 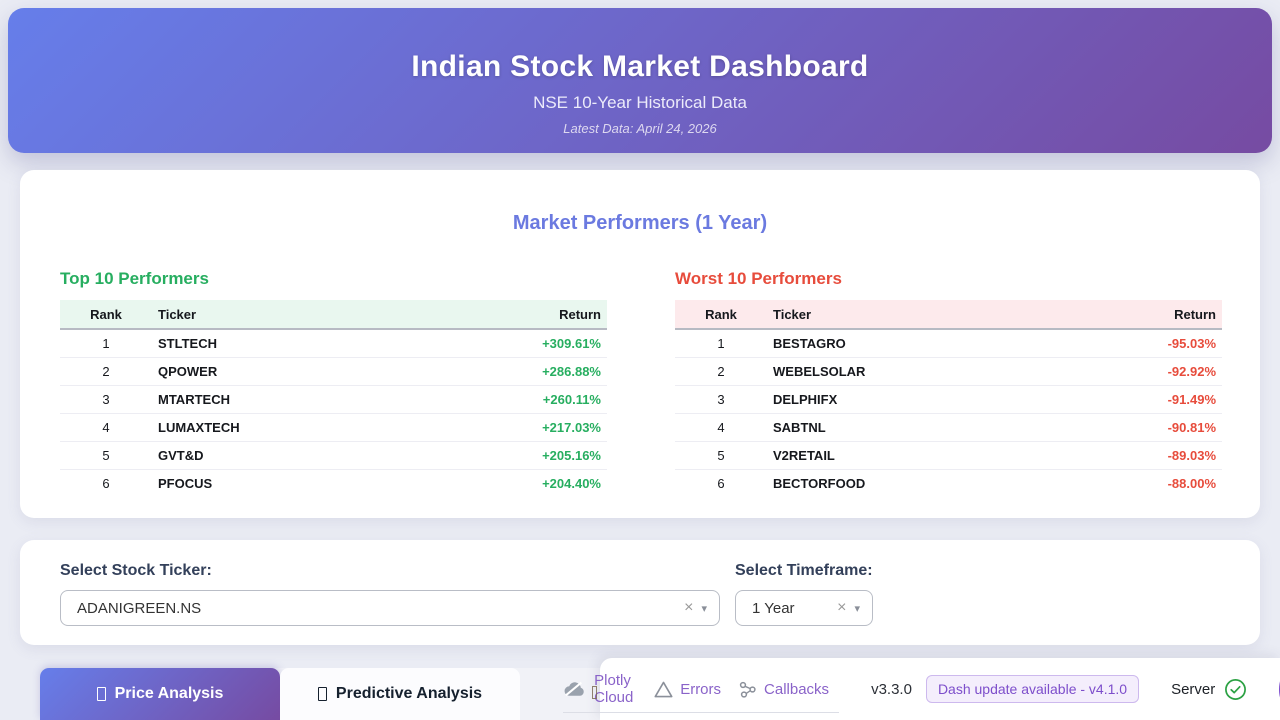 What do you see at coordinates (1138, 371) in the screenshot?
I see `return-cell: -92.92%` at bounding box center [1138, 371].